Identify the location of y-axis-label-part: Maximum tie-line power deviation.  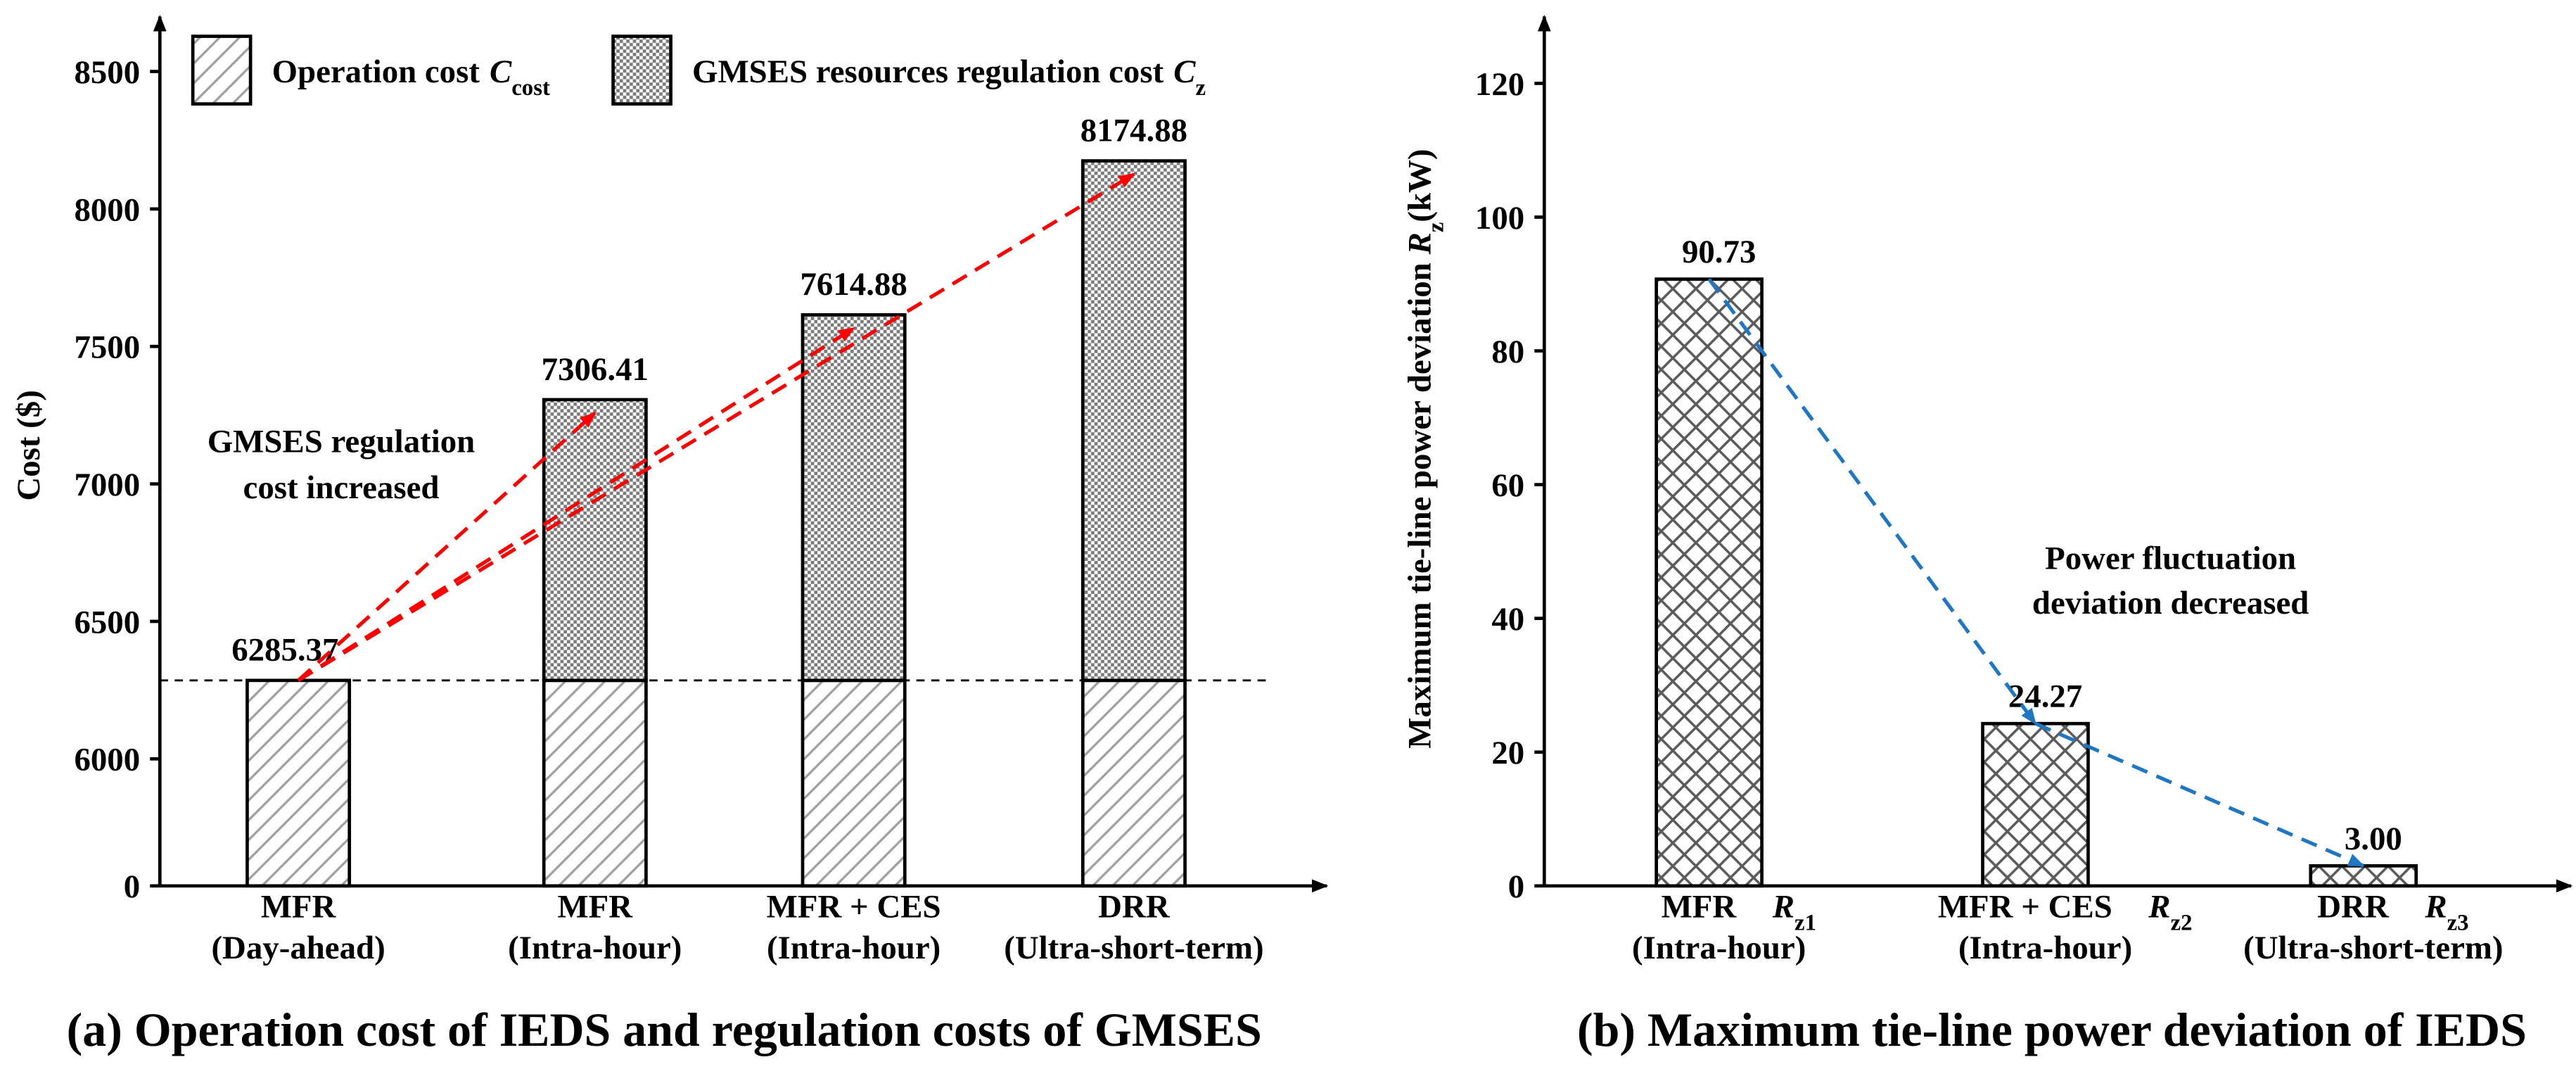
(1420, 505).